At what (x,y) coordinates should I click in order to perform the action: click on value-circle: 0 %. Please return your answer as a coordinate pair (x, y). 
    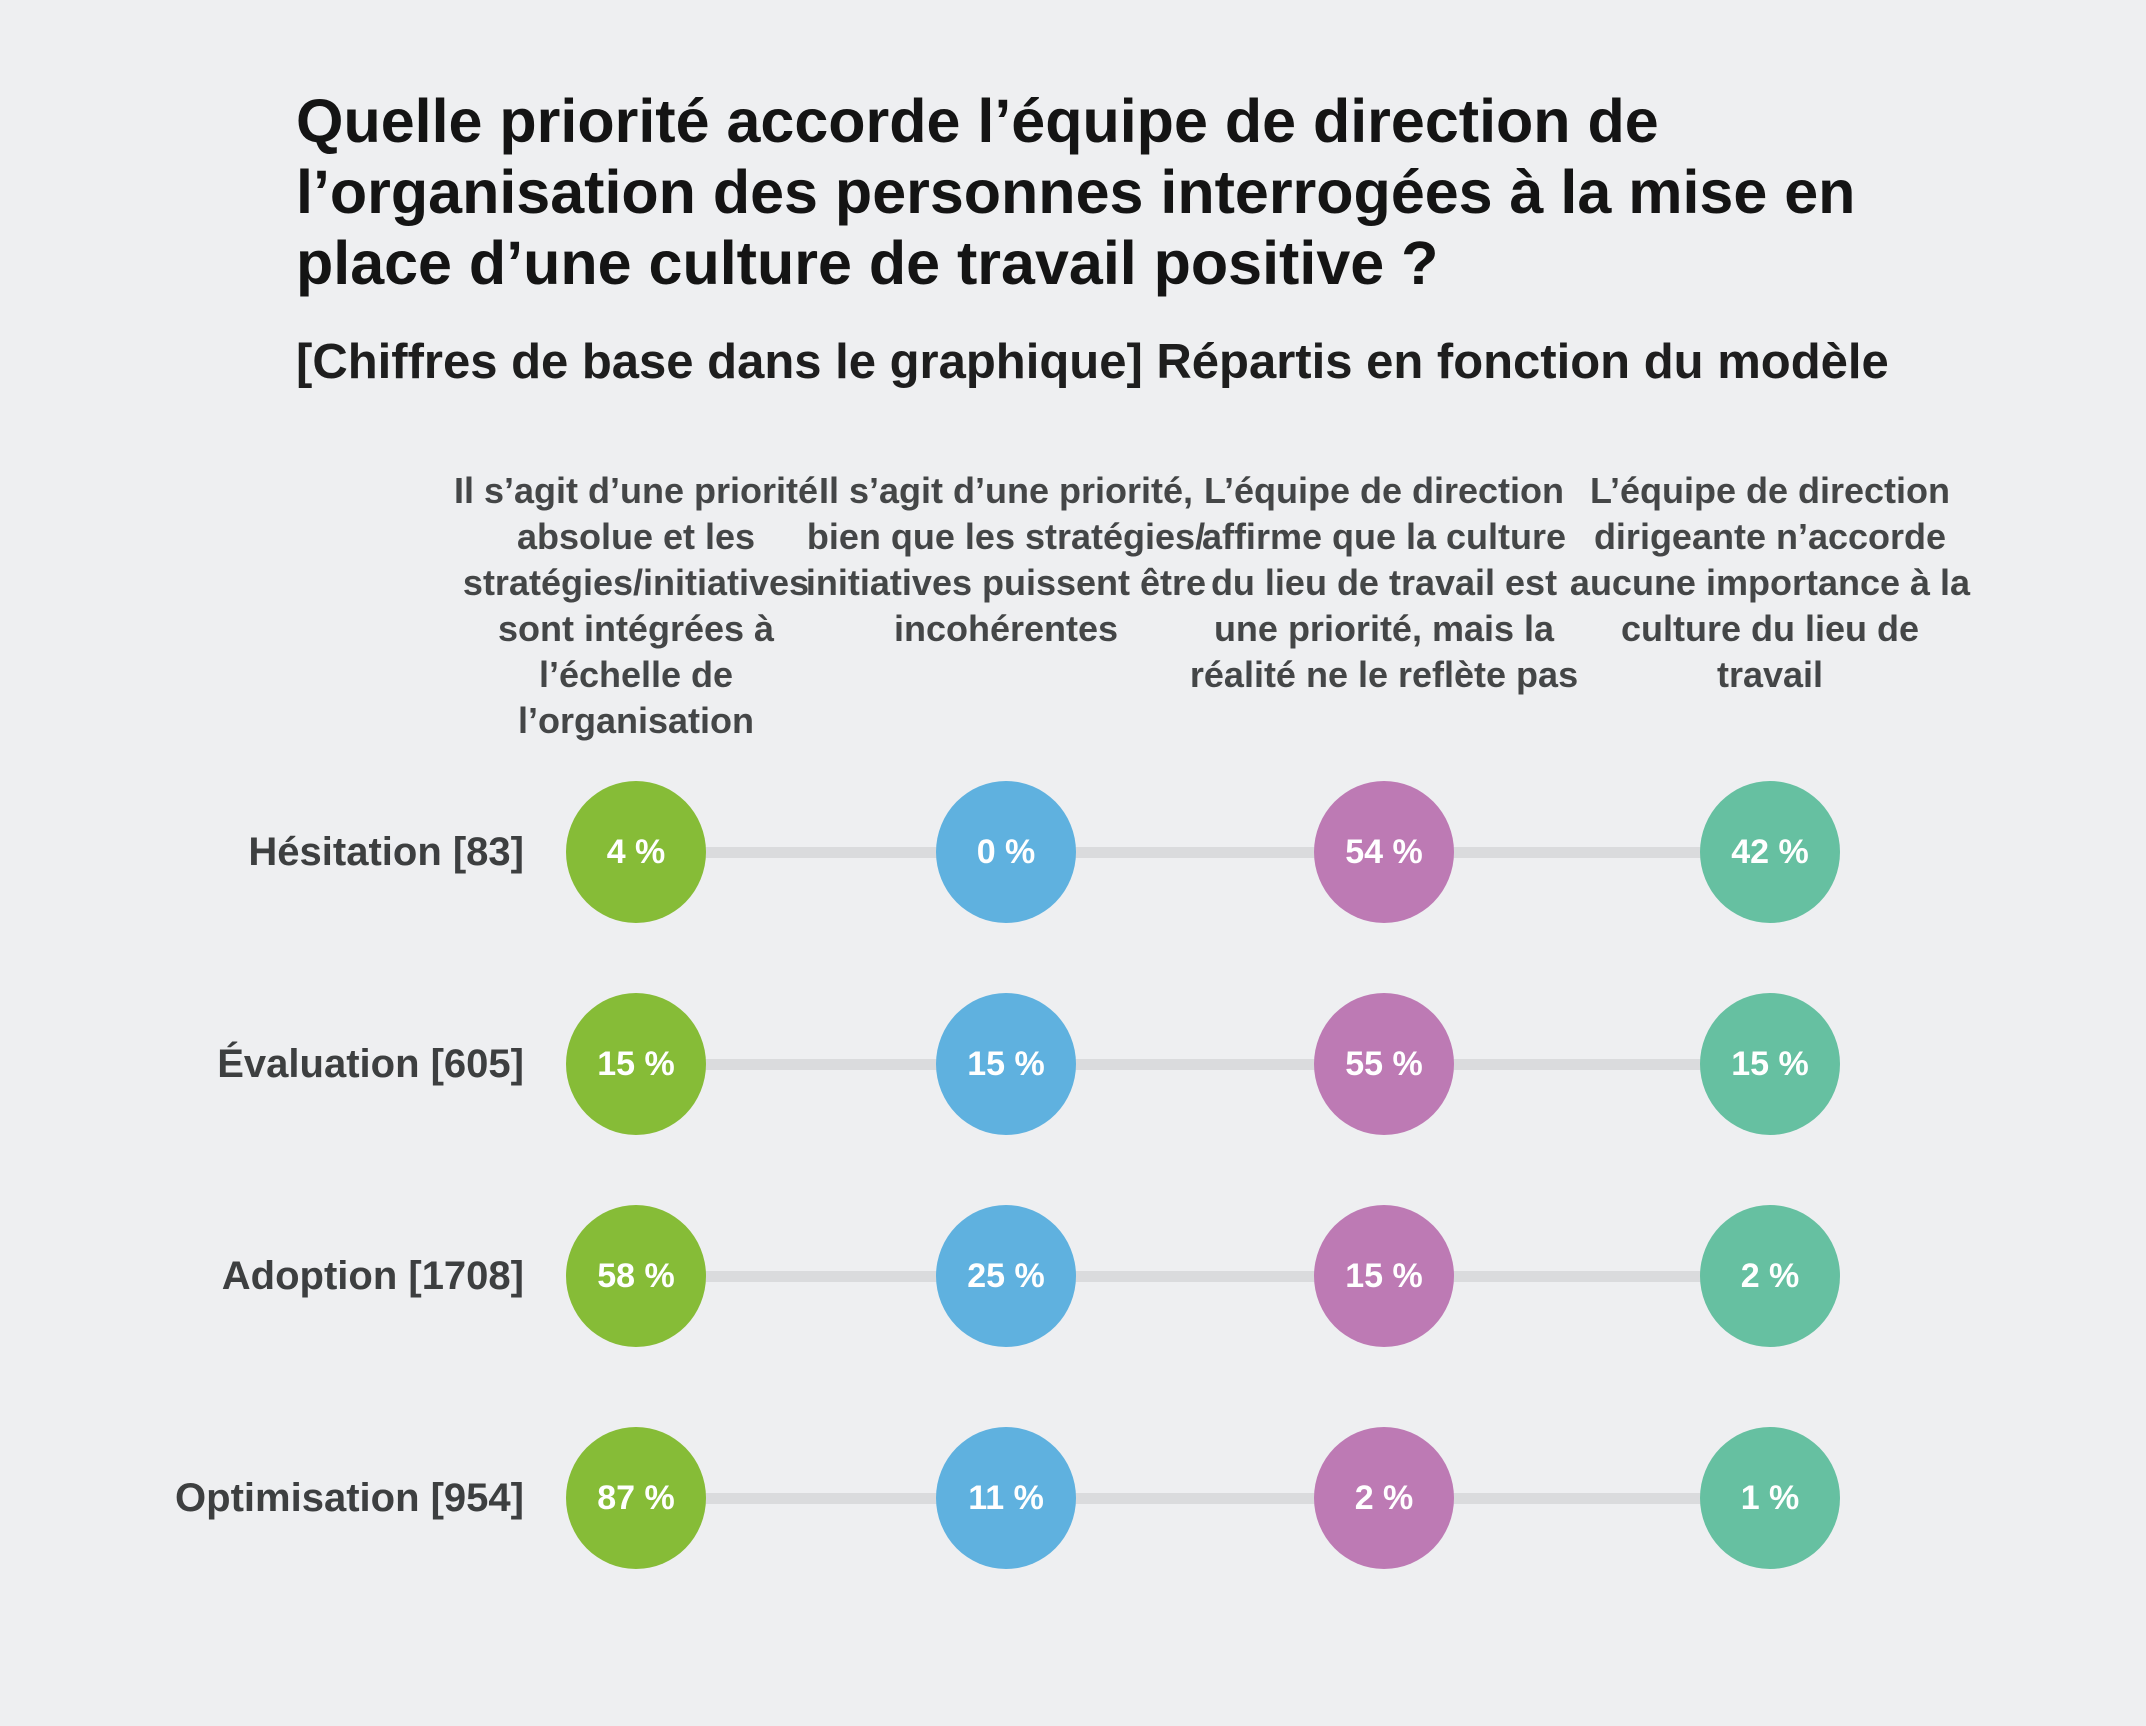
    Looking at the image, I should click on (1006, 852).